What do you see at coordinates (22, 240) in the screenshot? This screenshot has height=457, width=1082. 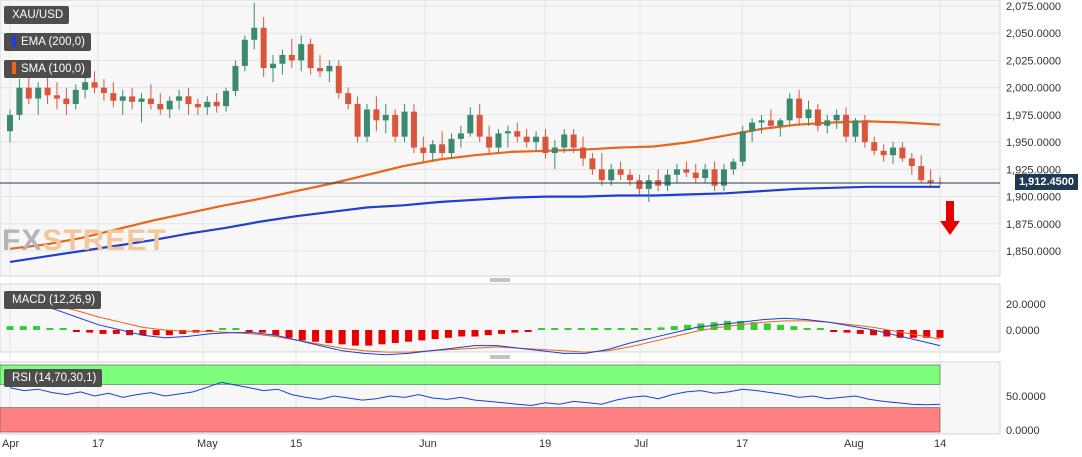 I see `watermark-part1: FX` at bounding box center [22, 240].